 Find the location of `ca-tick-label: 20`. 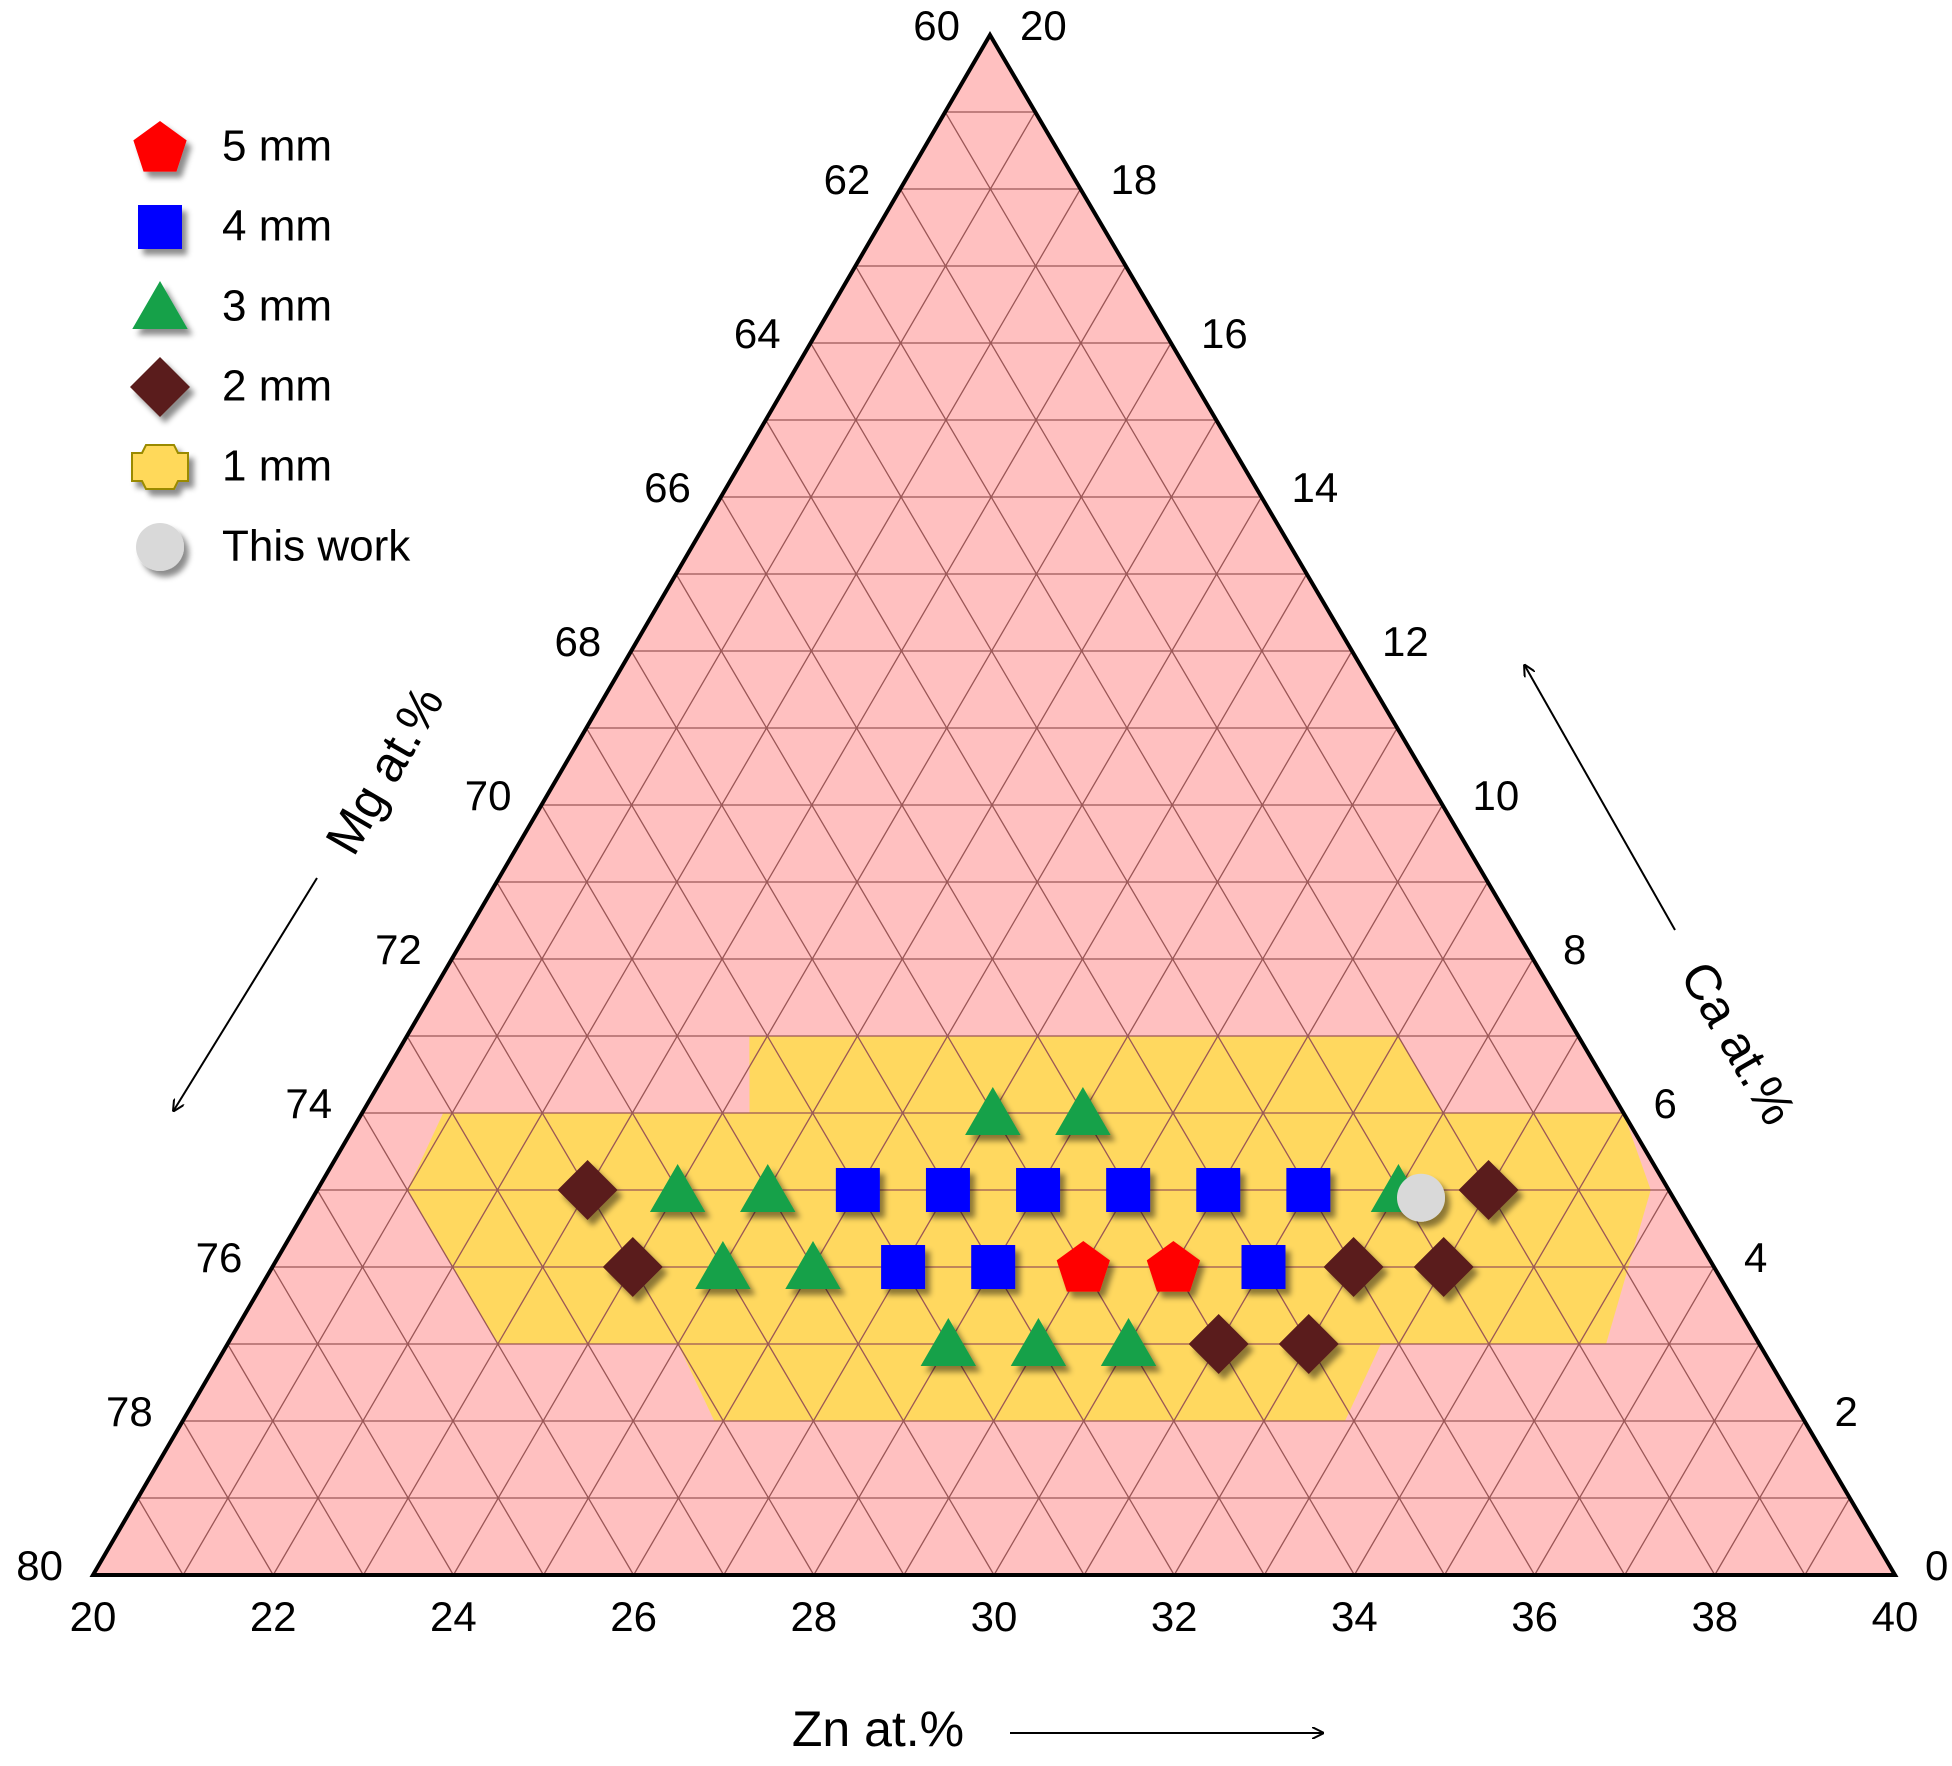

ca-tick-label: 20 is located at coordinates (1043, 25).